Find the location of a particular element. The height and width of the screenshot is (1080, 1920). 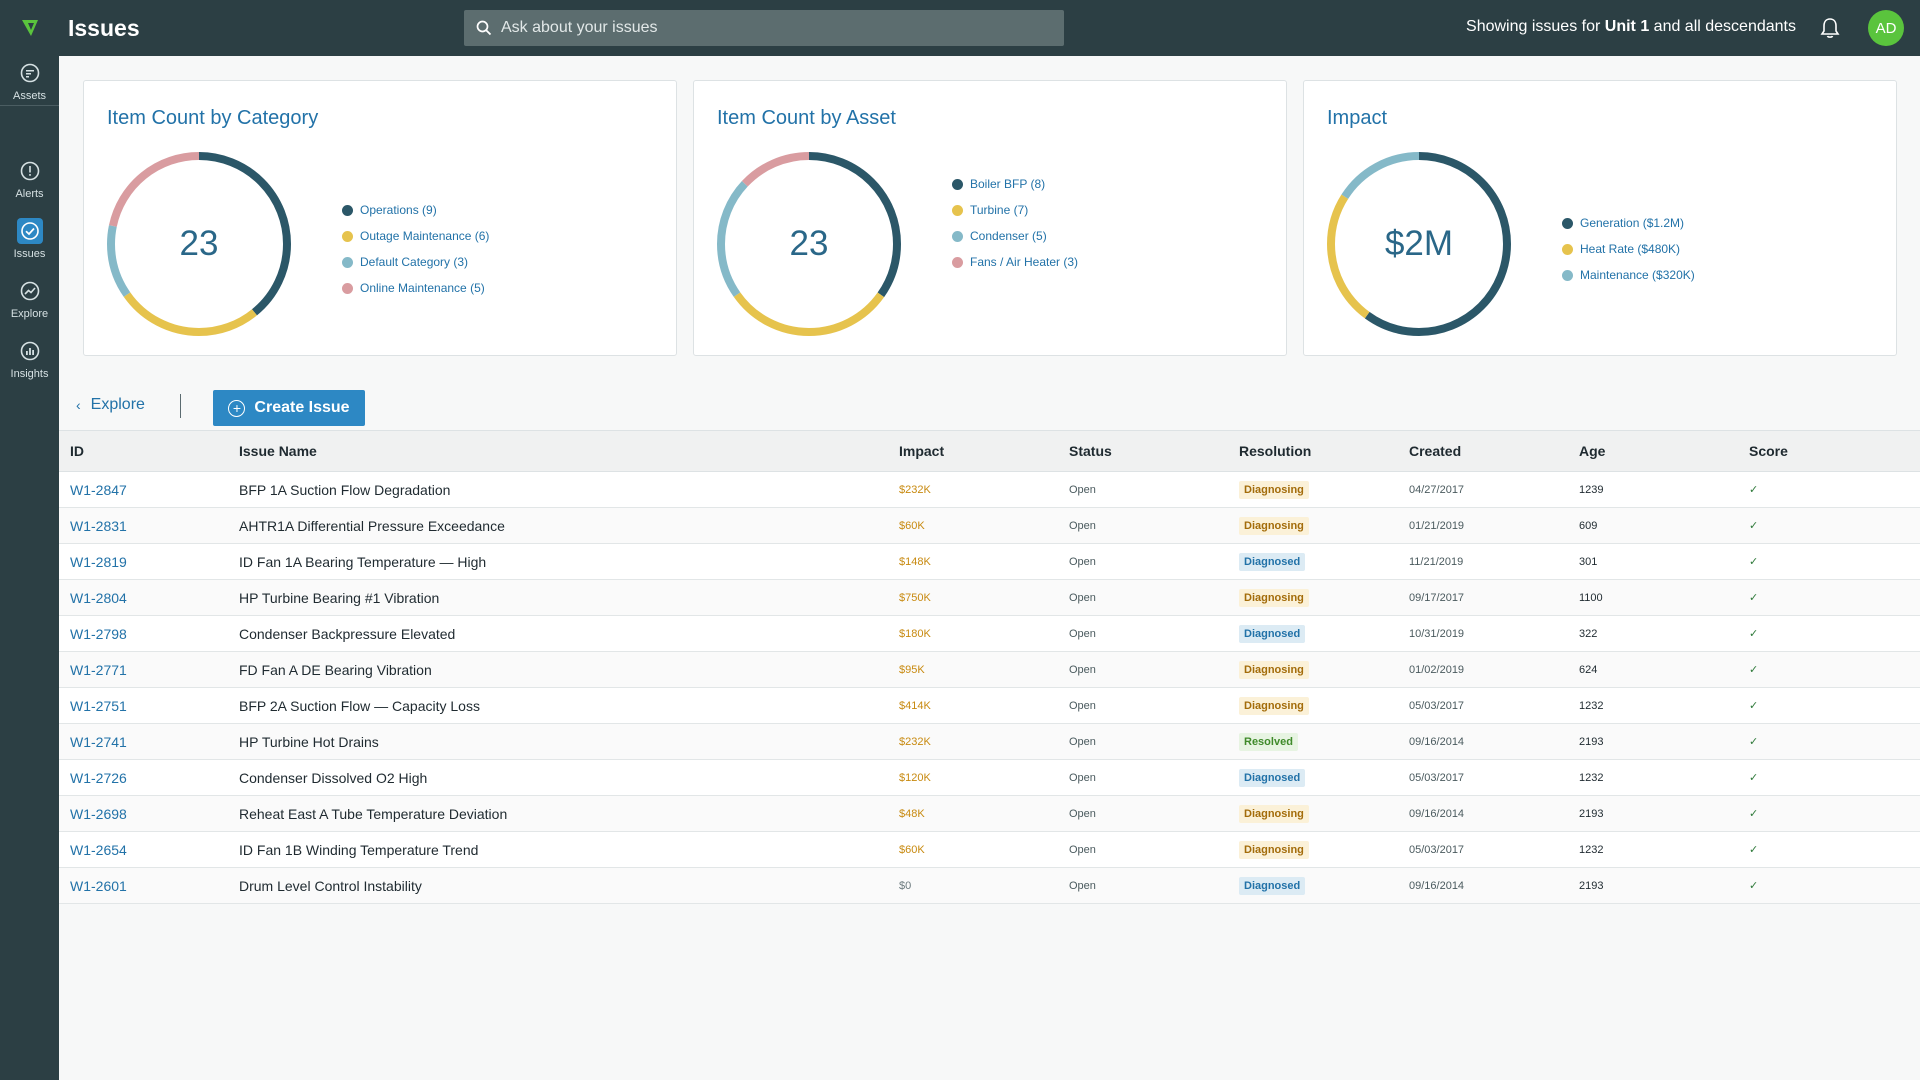

create-issue-button: + Create Issue is located at coordinates (289, 408).